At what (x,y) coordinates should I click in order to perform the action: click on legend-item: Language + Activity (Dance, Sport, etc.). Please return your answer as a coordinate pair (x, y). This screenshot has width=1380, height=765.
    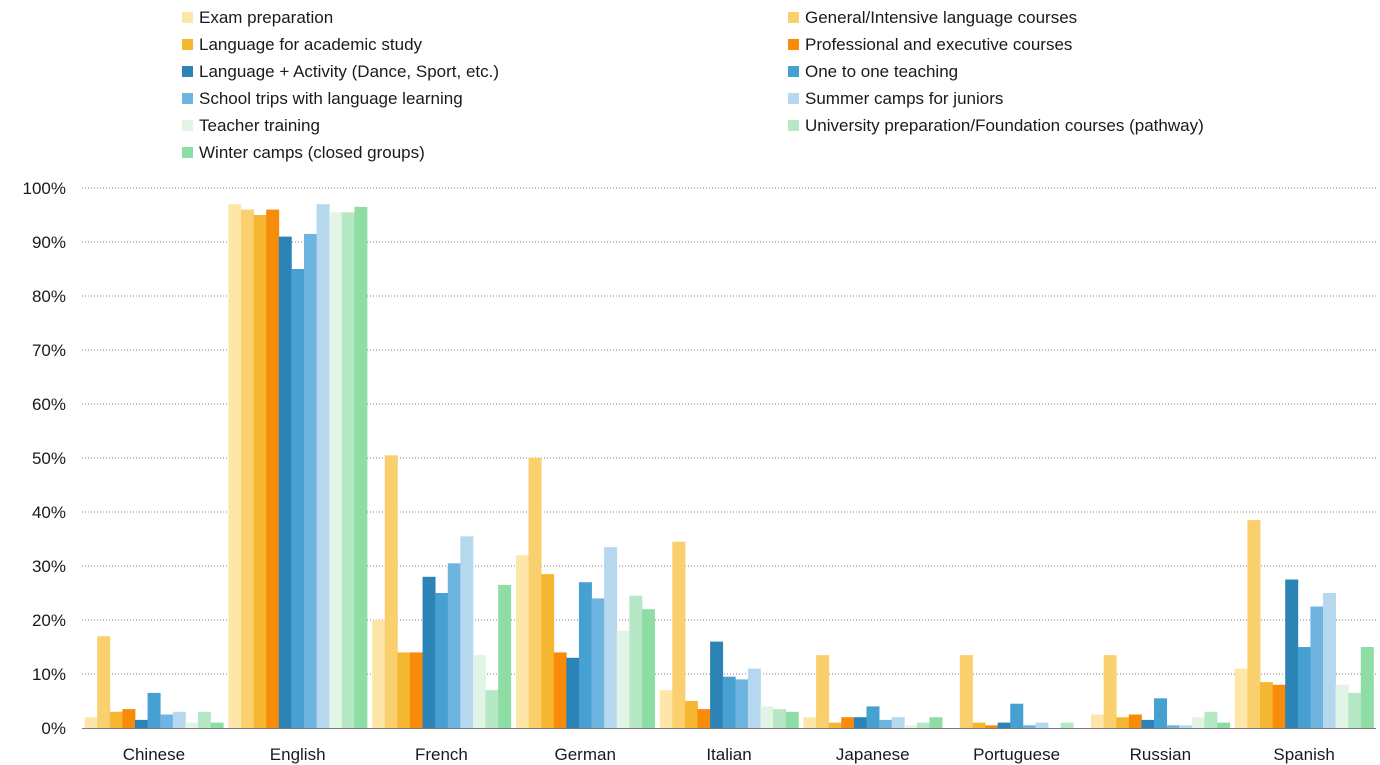
    Looking at the image, I should click on (340, 71).